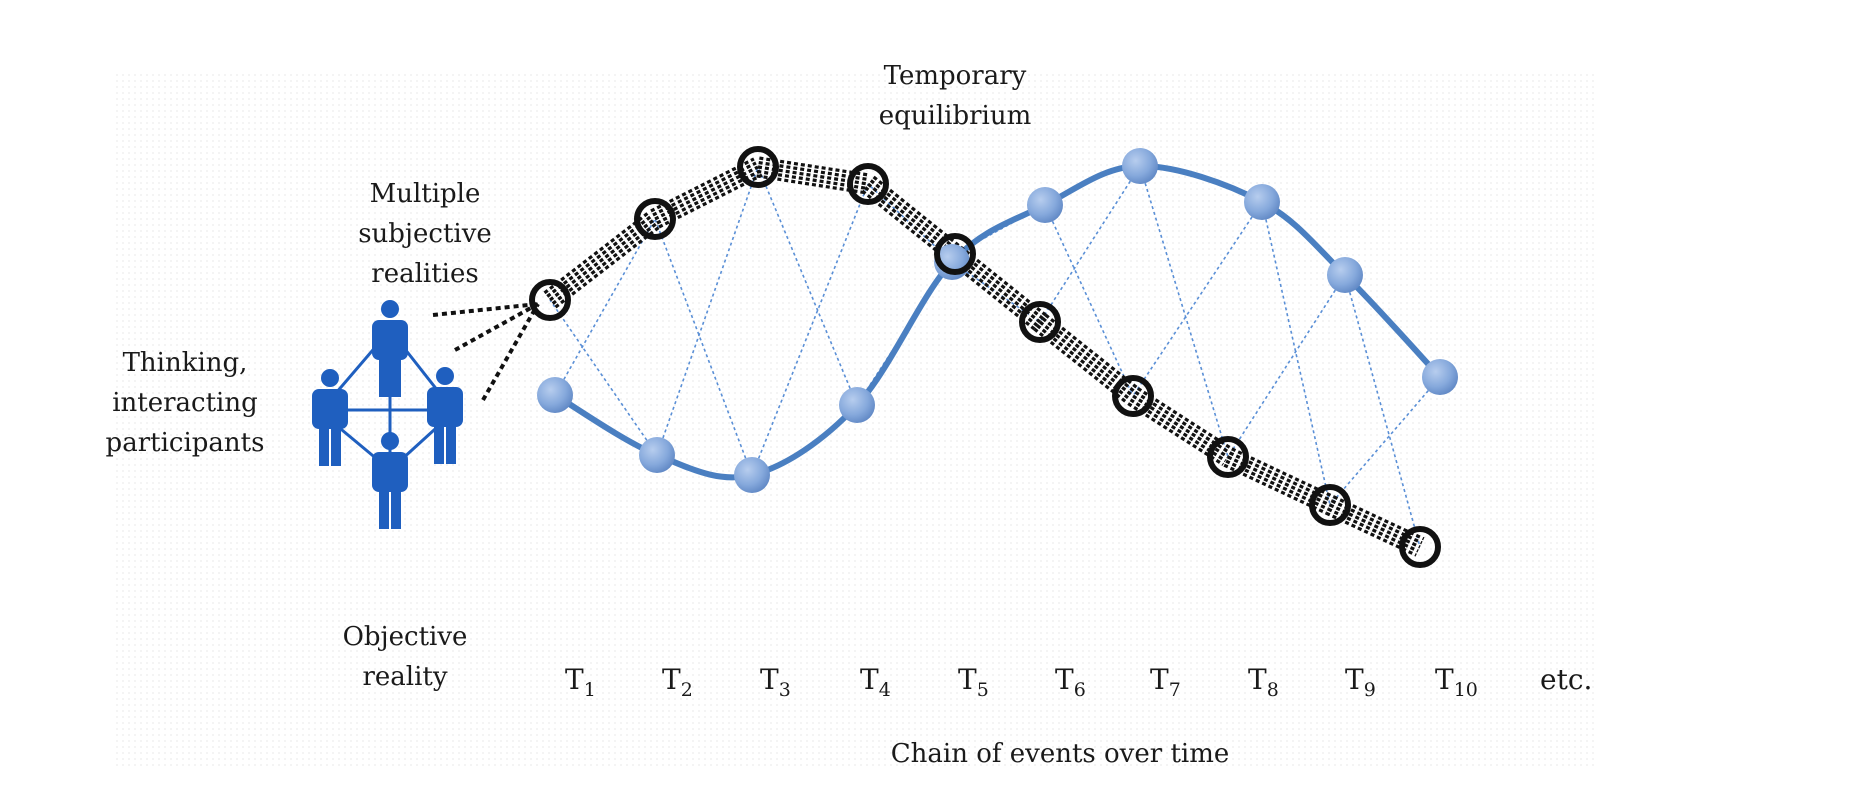 This screenshot has height=809, width=1851. Describe the element at coordinates (875, 682) in the screenshot. I see `time-tick-label: T4` at that location.